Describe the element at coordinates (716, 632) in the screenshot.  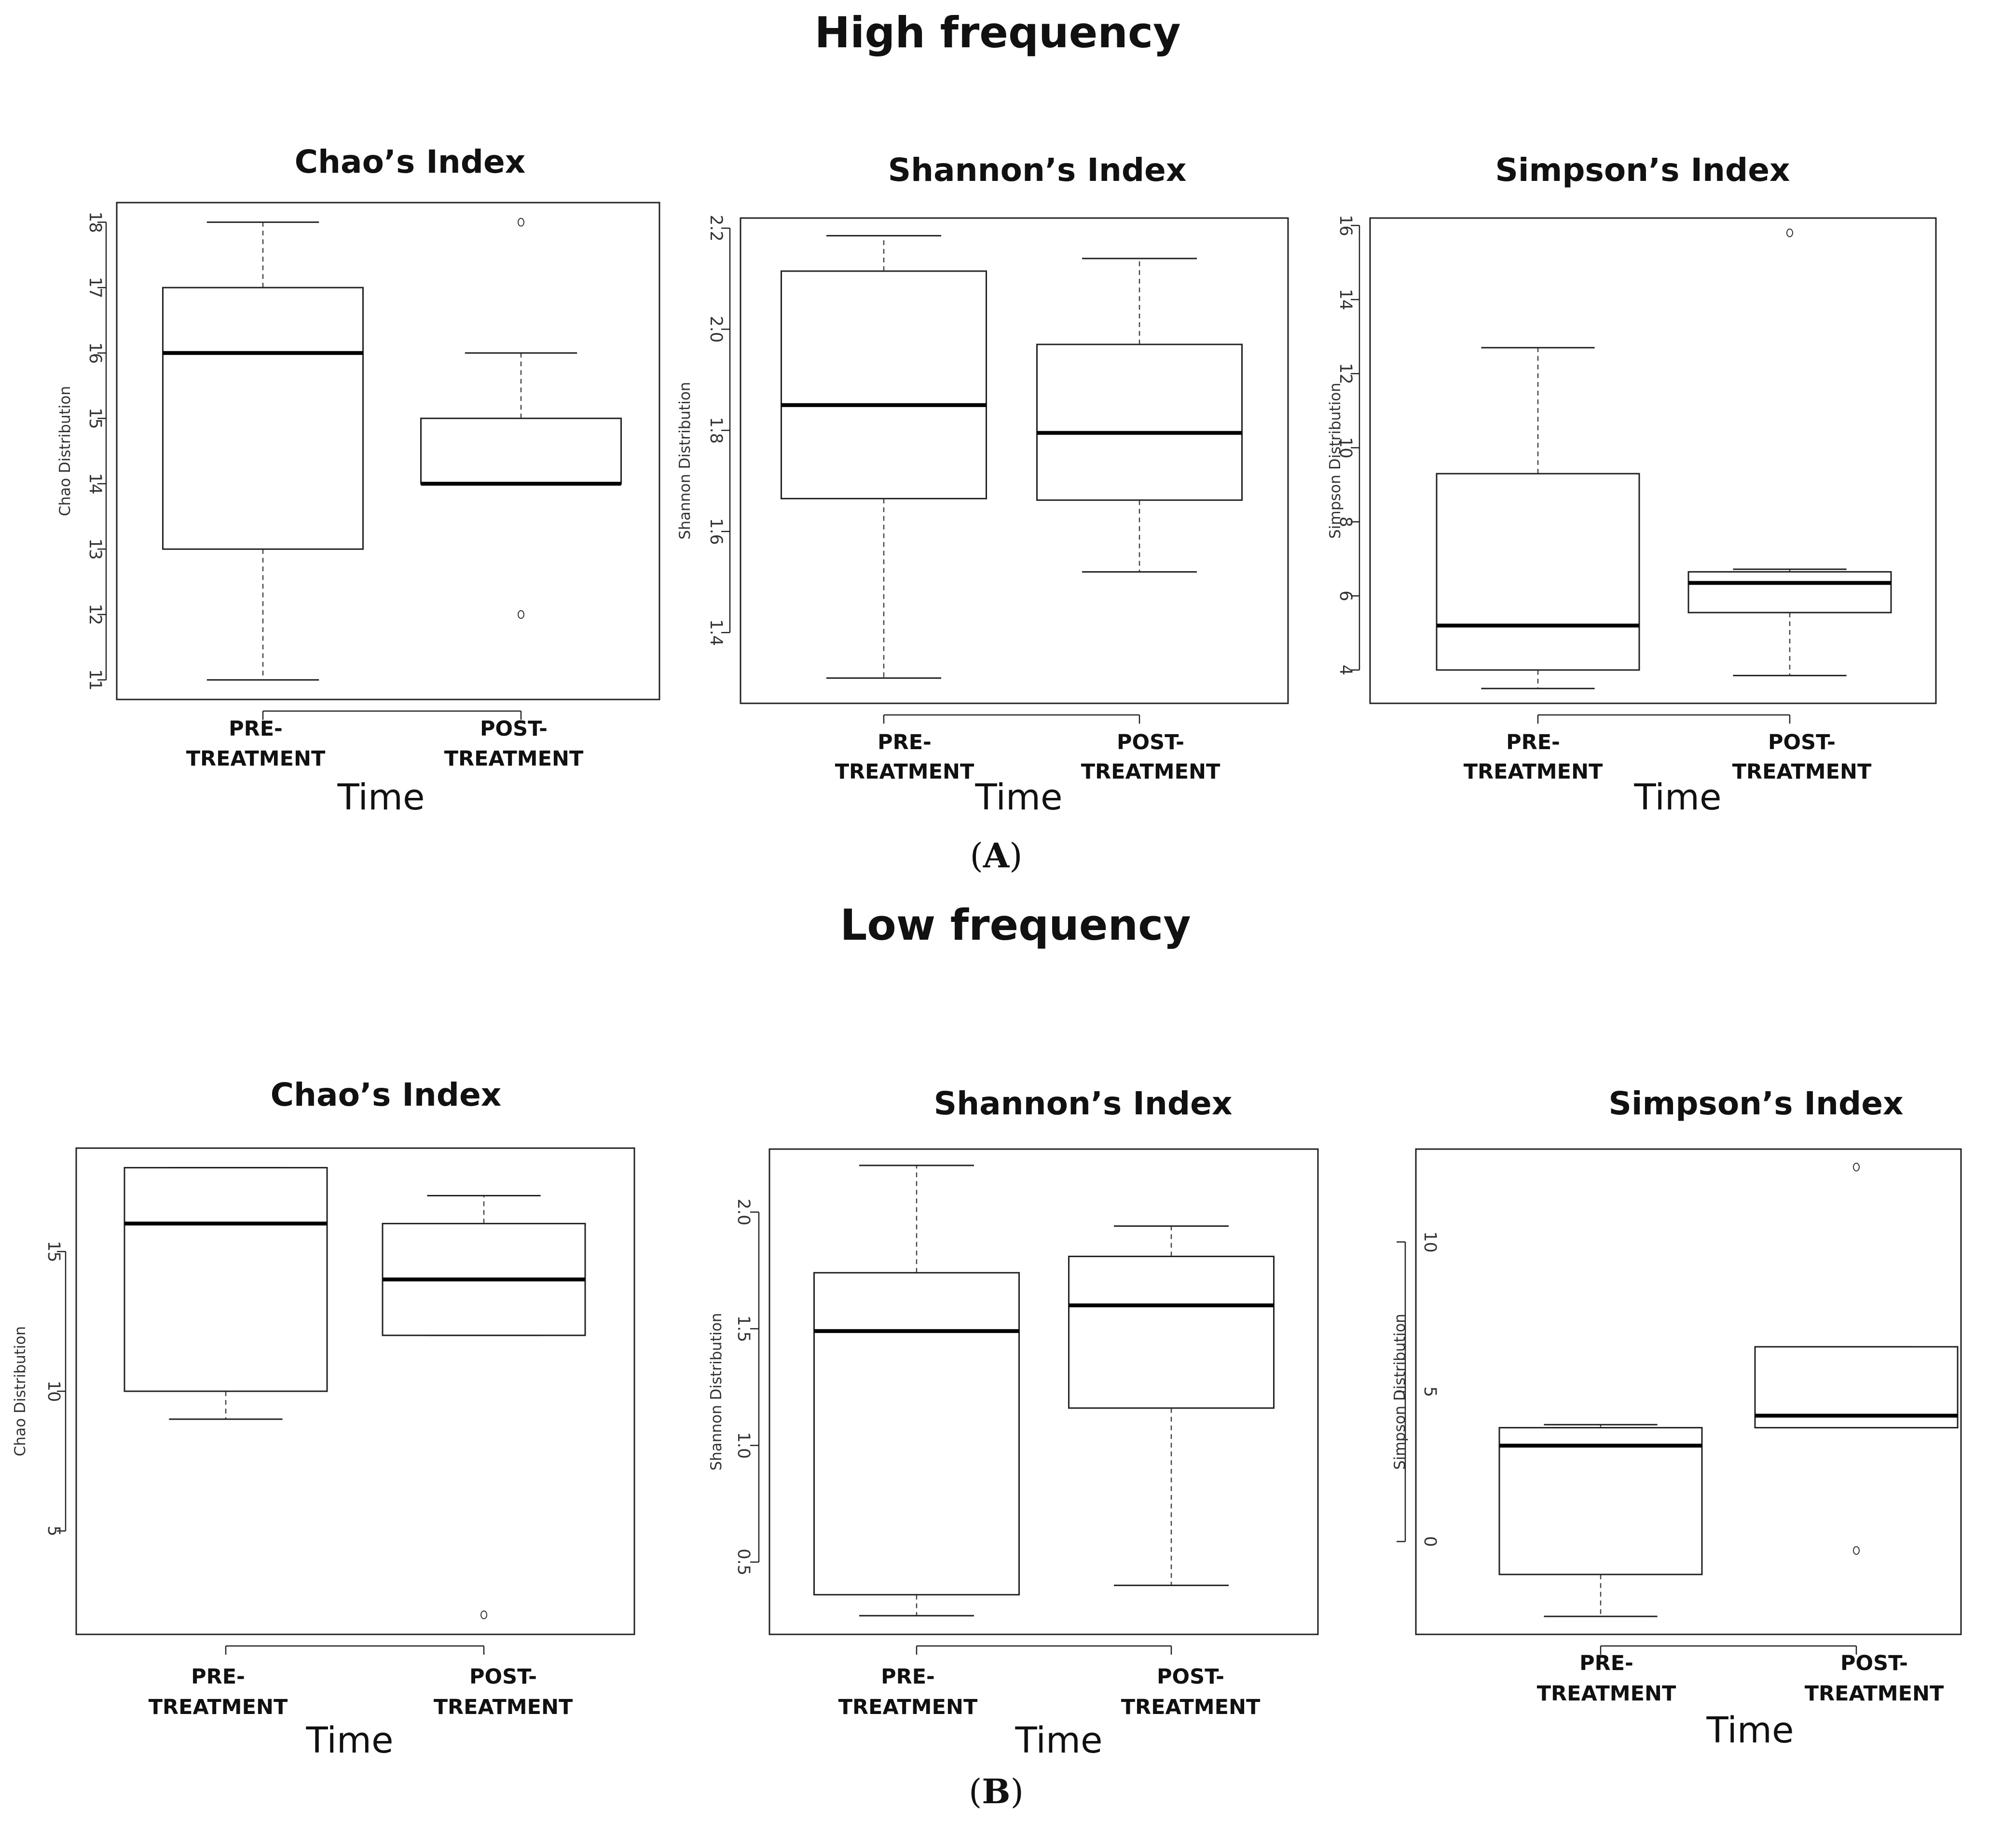
I see `y-tick-label: 1.4` at that location.